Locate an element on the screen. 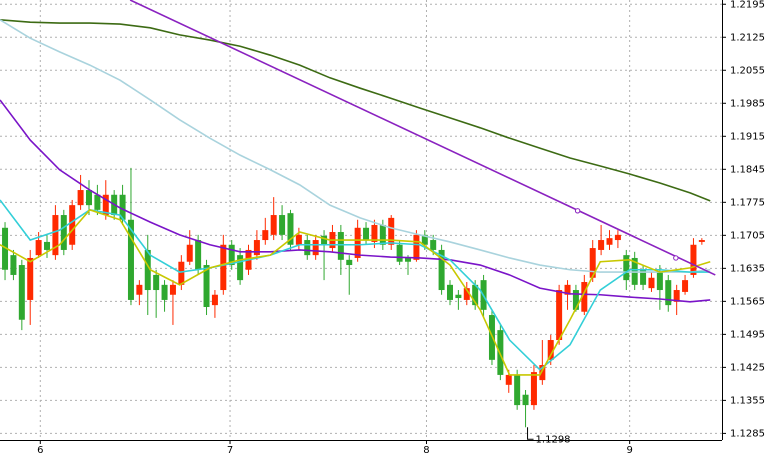 This screenshot has width=781, height=454. x-tick-label: 8 is located at coordinates (426, 449).